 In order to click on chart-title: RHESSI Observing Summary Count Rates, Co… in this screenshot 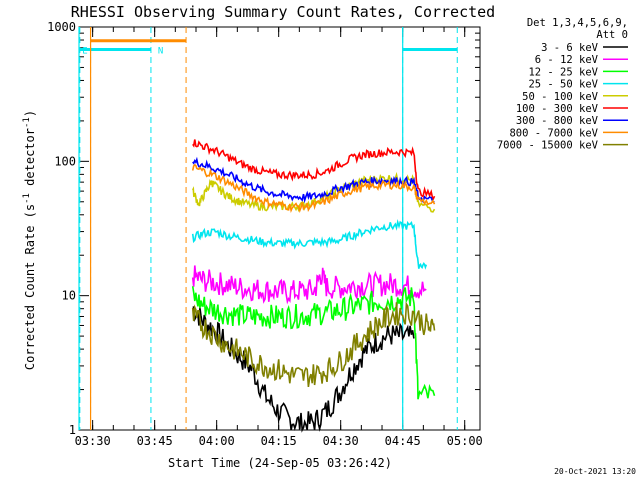, I will do `click(283, 12)`.